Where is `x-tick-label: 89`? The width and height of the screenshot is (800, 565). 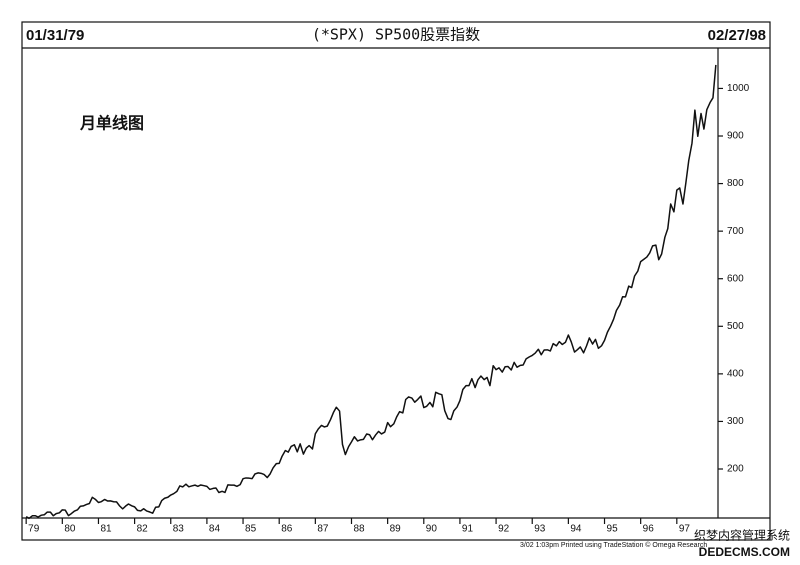
x-tick-label: 89 is located at coordinates (396, 529).